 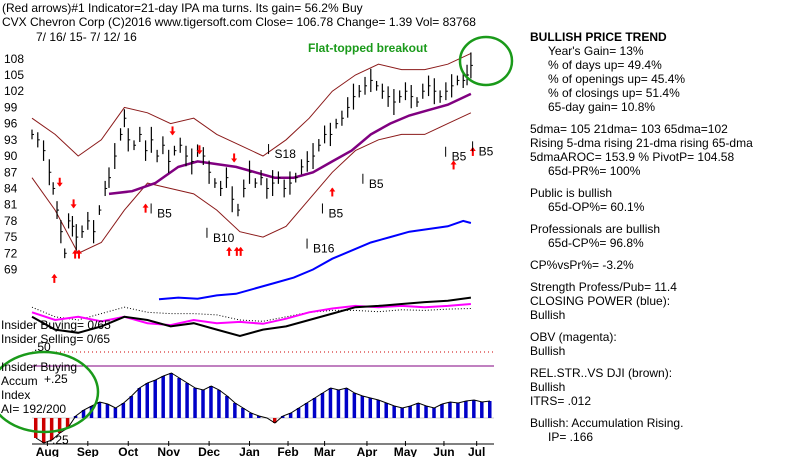 I want to click on x-tick-label-5: Jan, so click(x=249, y=451).